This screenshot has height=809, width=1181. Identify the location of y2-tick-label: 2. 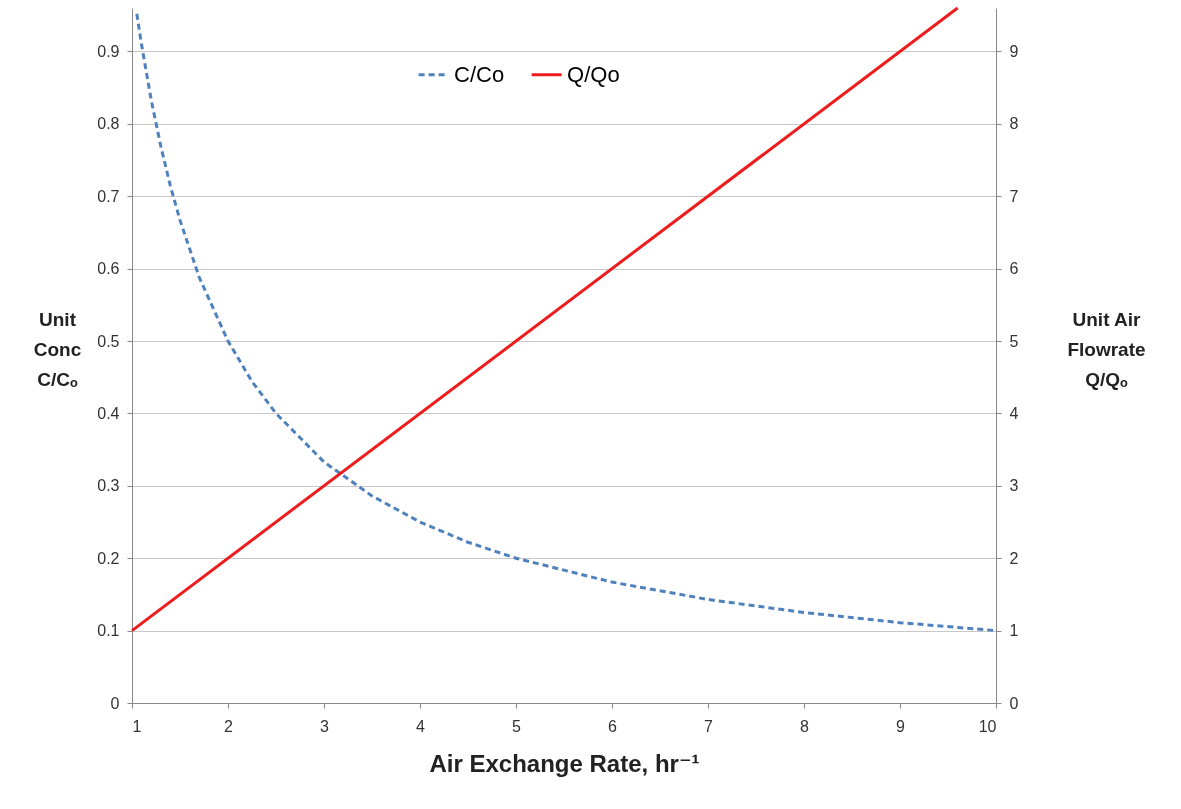
(1014, 558).